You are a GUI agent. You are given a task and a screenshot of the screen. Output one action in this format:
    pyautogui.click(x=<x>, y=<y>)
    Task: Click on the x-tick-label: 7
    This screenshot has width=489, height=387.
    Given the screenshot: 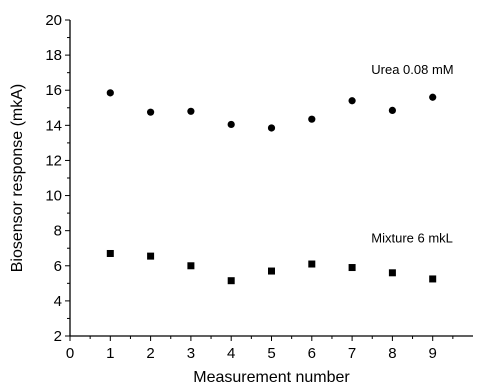 What is the action you would take?
    pyautogui.click(x=352, y=353)
    